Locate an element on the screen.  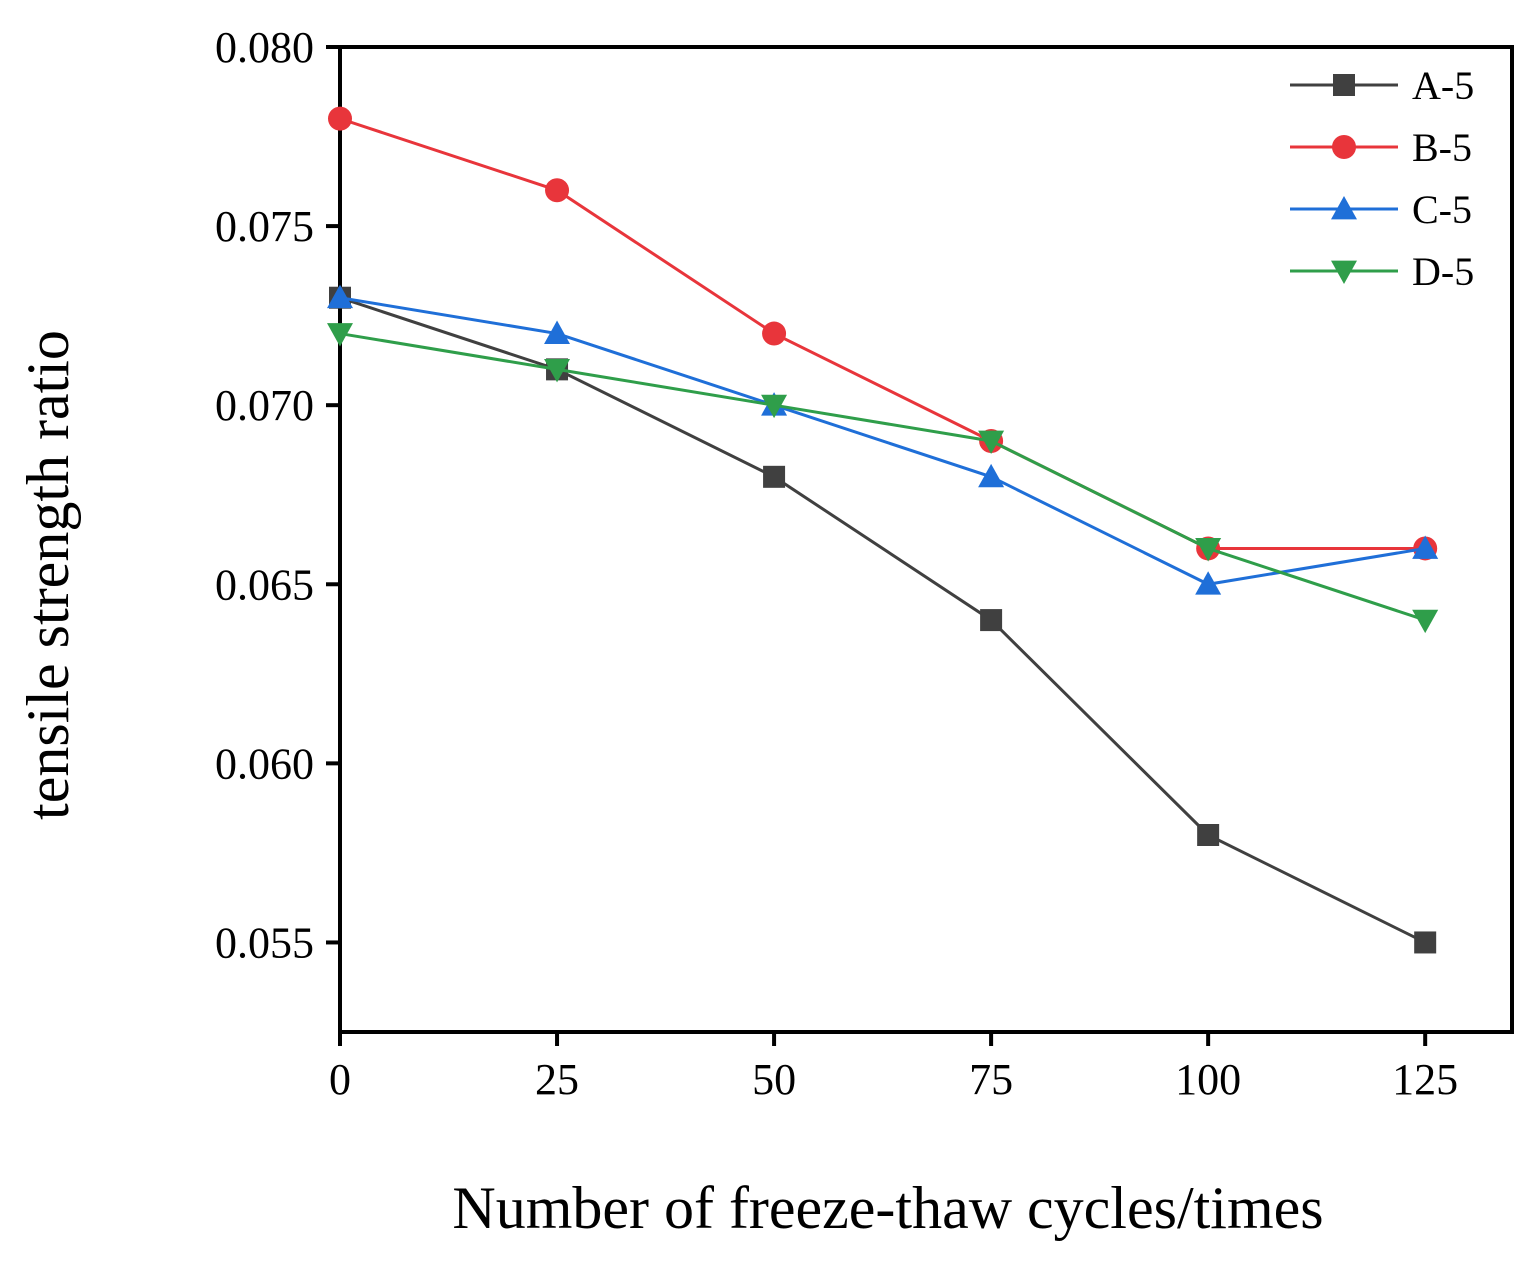
legend-label: D-5 is located at coordinates (1443, 271).